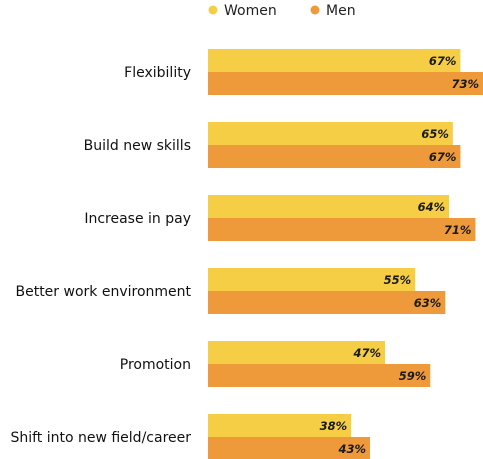 The height and width of the screenshot is (459, 483). What do you see at coordinates (413, 376) in the screenshot?
I see `data-label: 59%` at bounding box center [413, 376].